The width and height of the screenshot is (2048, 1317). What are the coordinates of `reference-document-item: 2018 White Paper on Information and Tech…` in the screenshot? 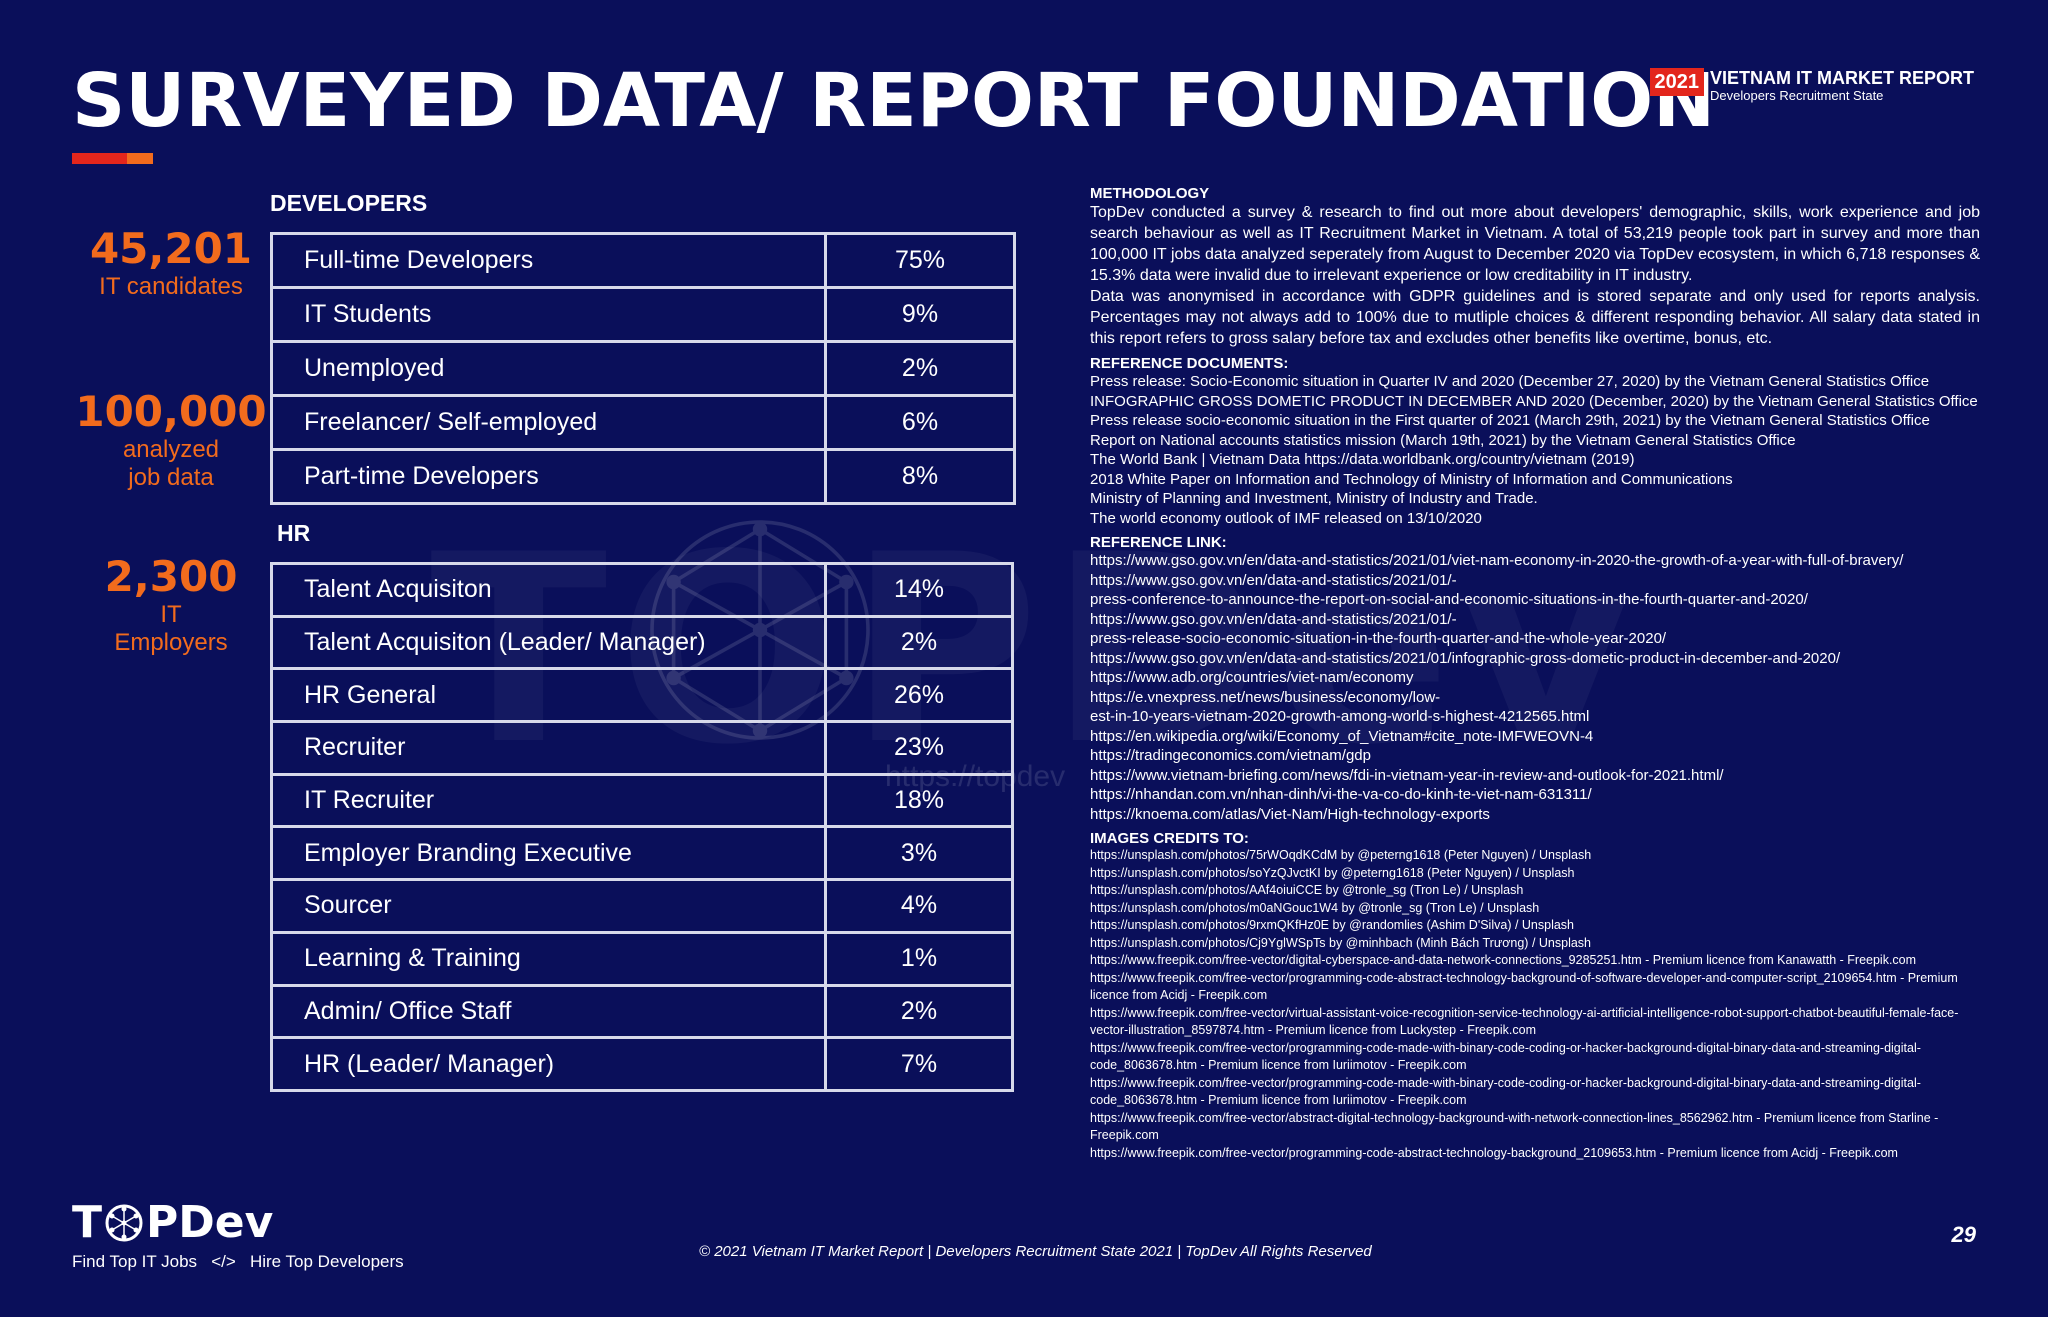 It's located at (1411, 479).